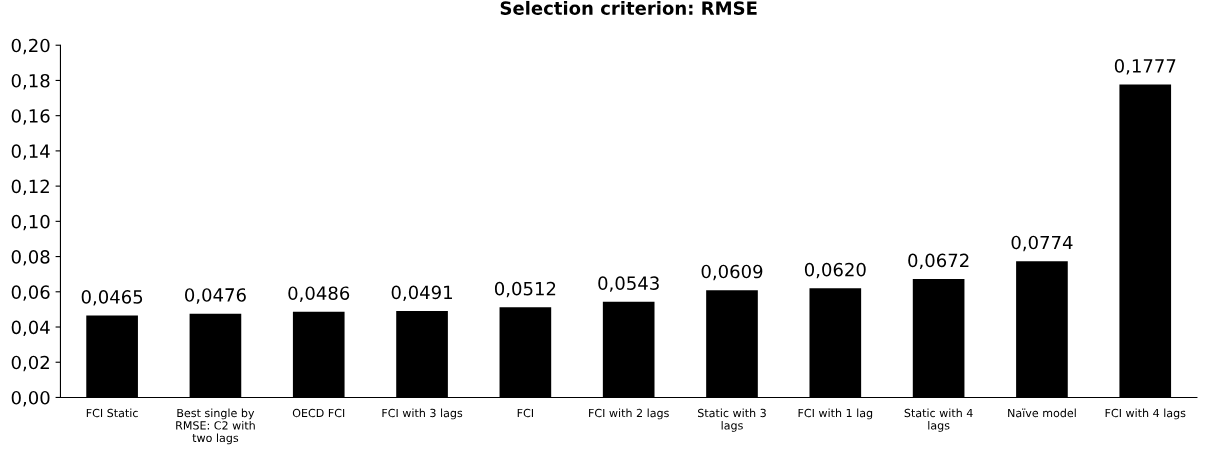 Image resolution: width=1209 pixels, height=476 pixels. What do you see at coordinates (30, 363) in the screenshot?
I see `y-tick-label: 0,02` at bounding box center [30, 363].